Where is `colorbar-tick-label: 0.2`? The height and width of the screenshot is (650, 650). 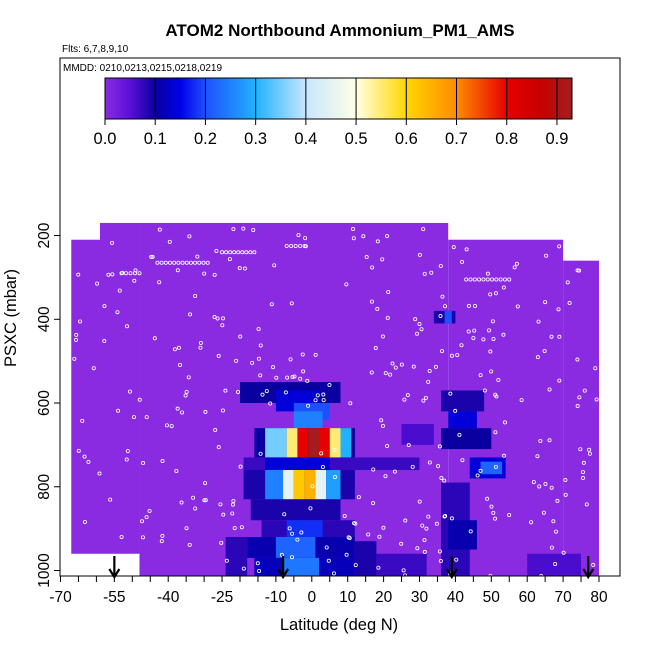 colorbar-tick-label: 0.2 is located at coordinates (205, 139).